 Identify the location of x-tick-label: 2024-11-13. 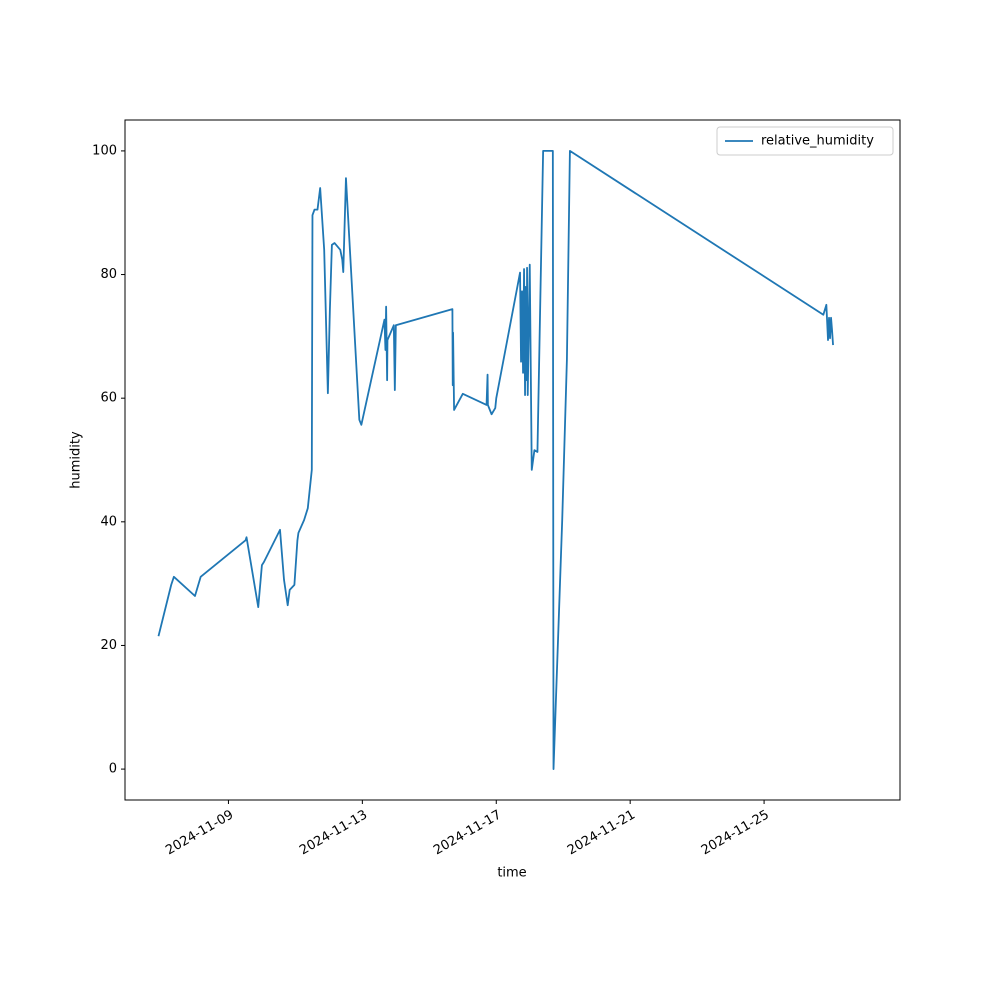
(333, 833).